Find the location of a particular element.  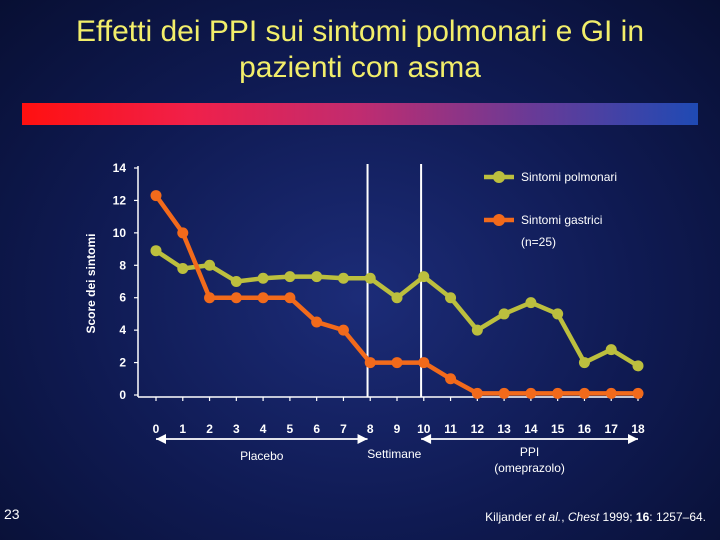

citation-pages: : 1257–64. is located at coordinates (677, 517).